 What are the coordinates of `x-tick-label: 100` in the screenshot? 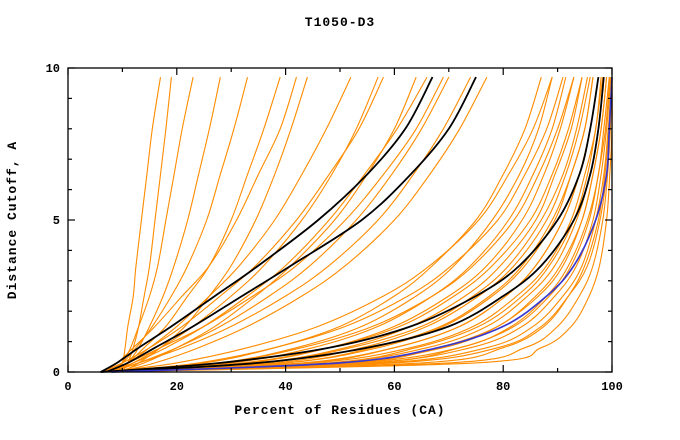 It's located at (612, 387).